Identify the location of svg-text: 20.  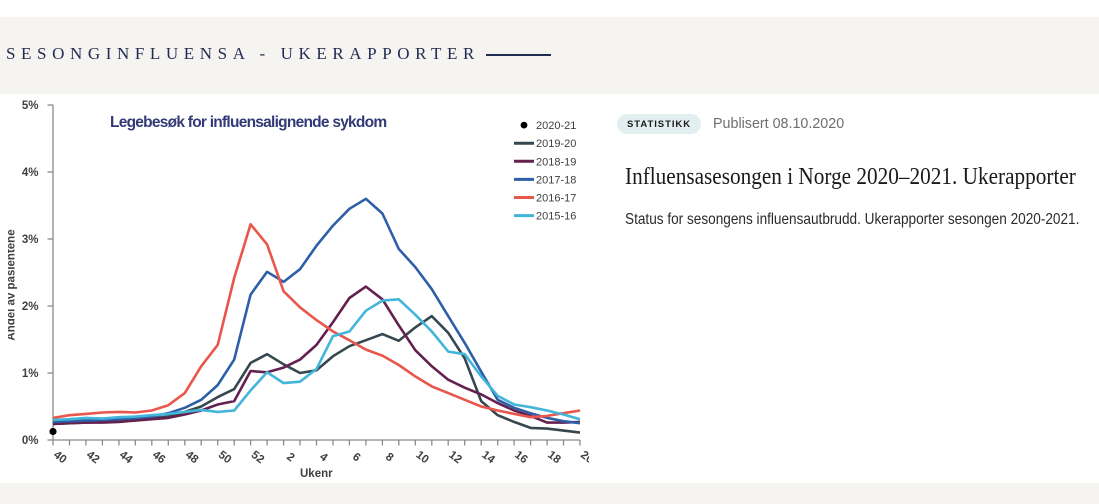
(583, 457).